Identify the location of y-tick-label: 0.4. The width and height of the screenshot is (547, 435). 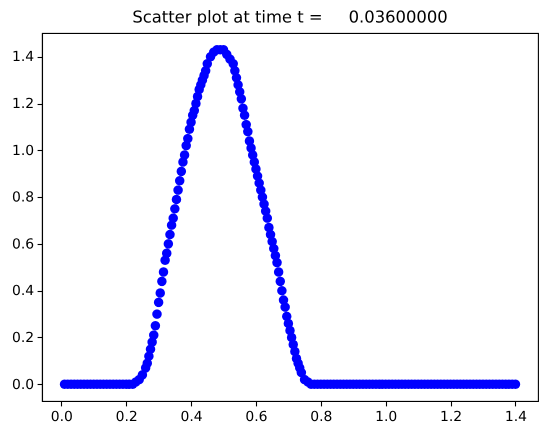
(23, 291).